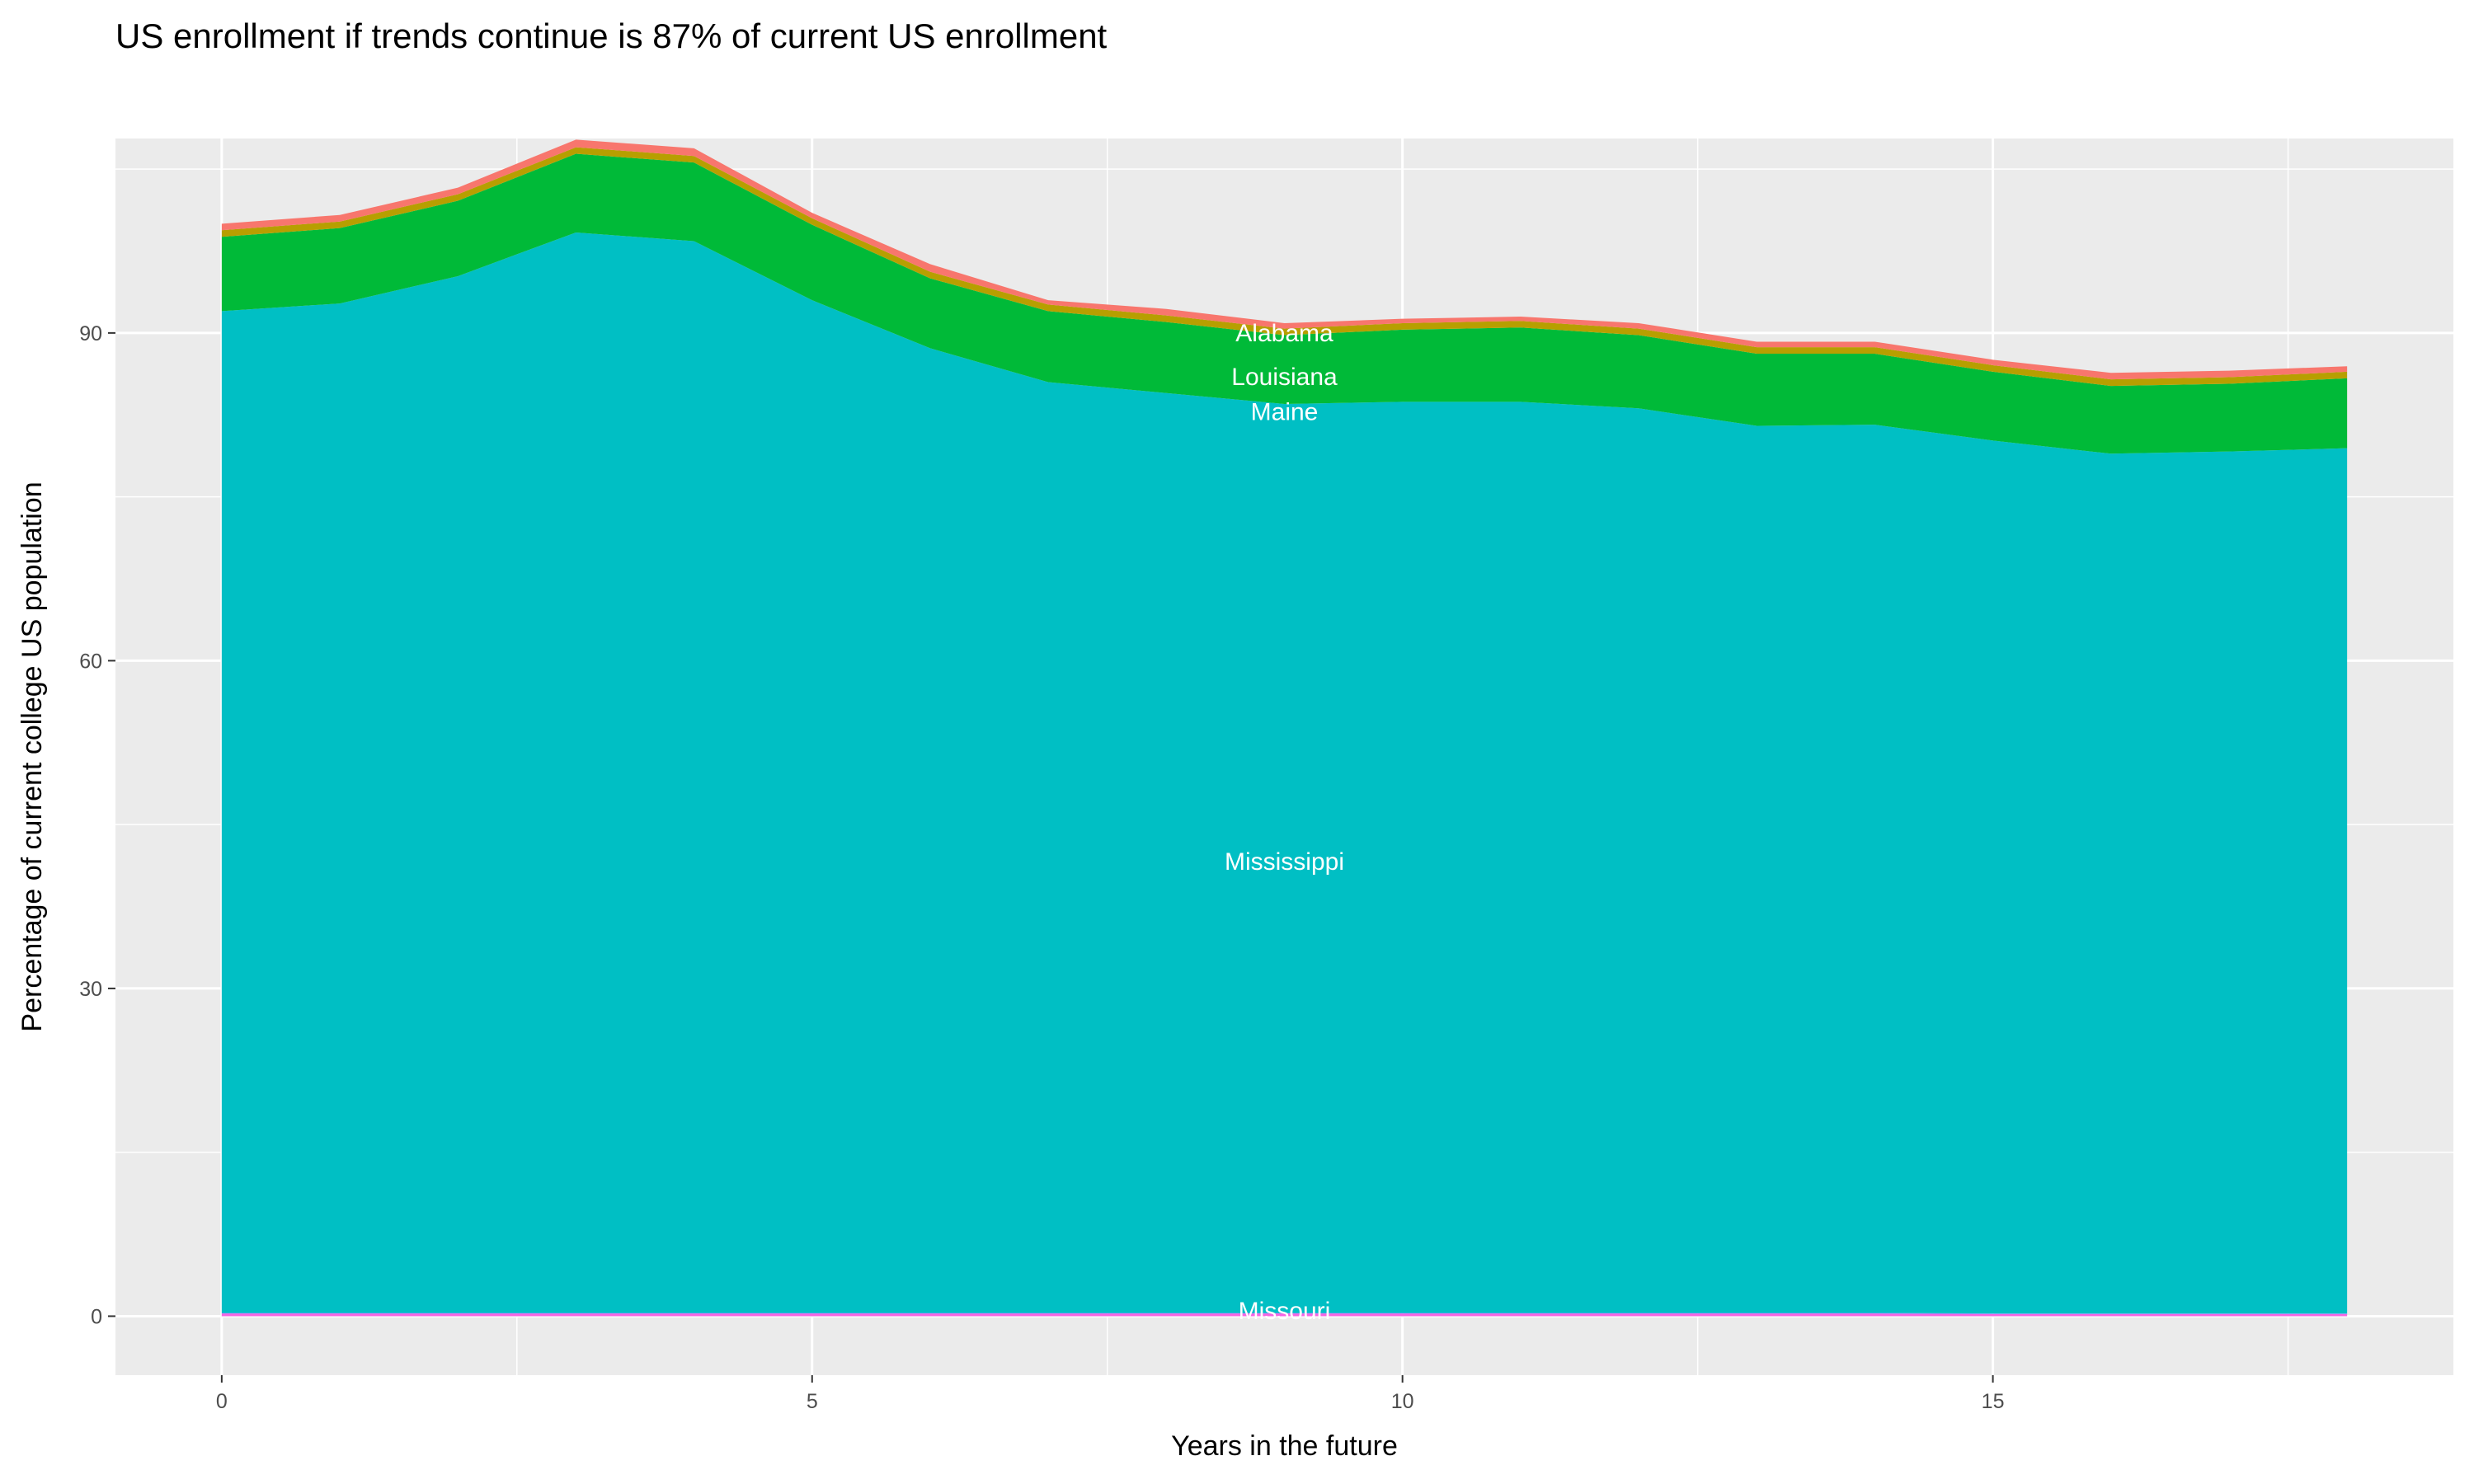  What do you see at coordinates (1284, 377) in the screenshot?
I see `series-label-louisiana: Louisiana` at bounding box center [1284, 377].